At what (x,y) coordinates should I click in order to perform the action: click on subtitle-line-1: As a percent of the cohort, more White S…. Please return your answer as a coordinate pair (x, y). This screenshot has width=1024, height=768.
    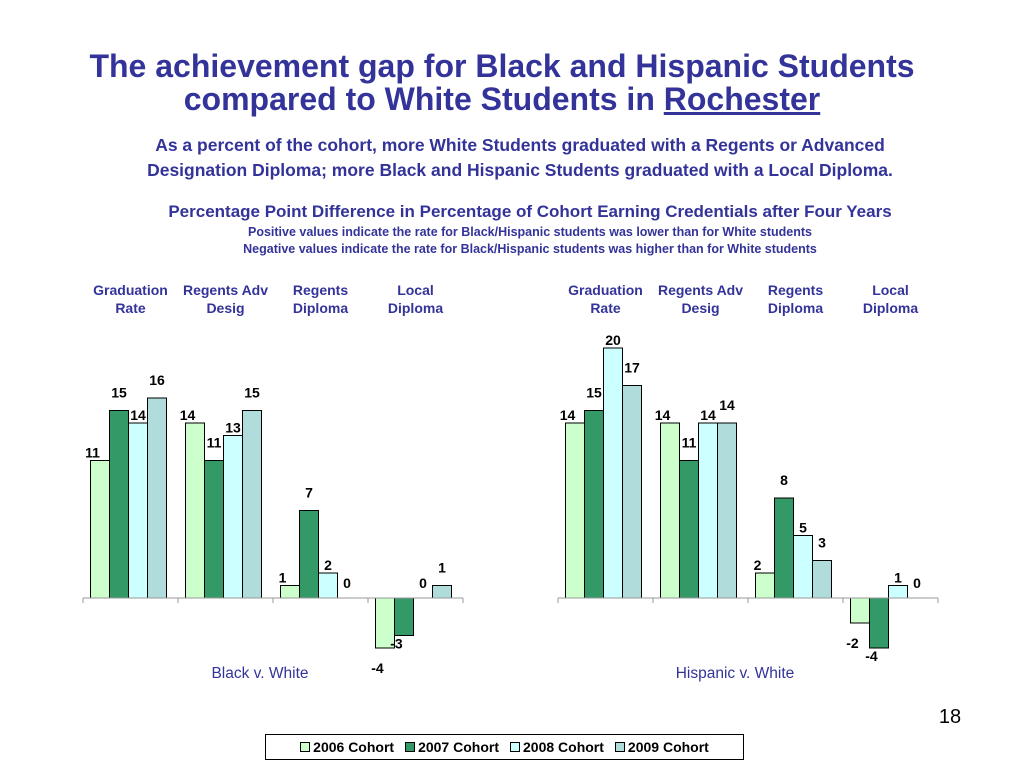
    Looking at the image, I should click on (520, 145).